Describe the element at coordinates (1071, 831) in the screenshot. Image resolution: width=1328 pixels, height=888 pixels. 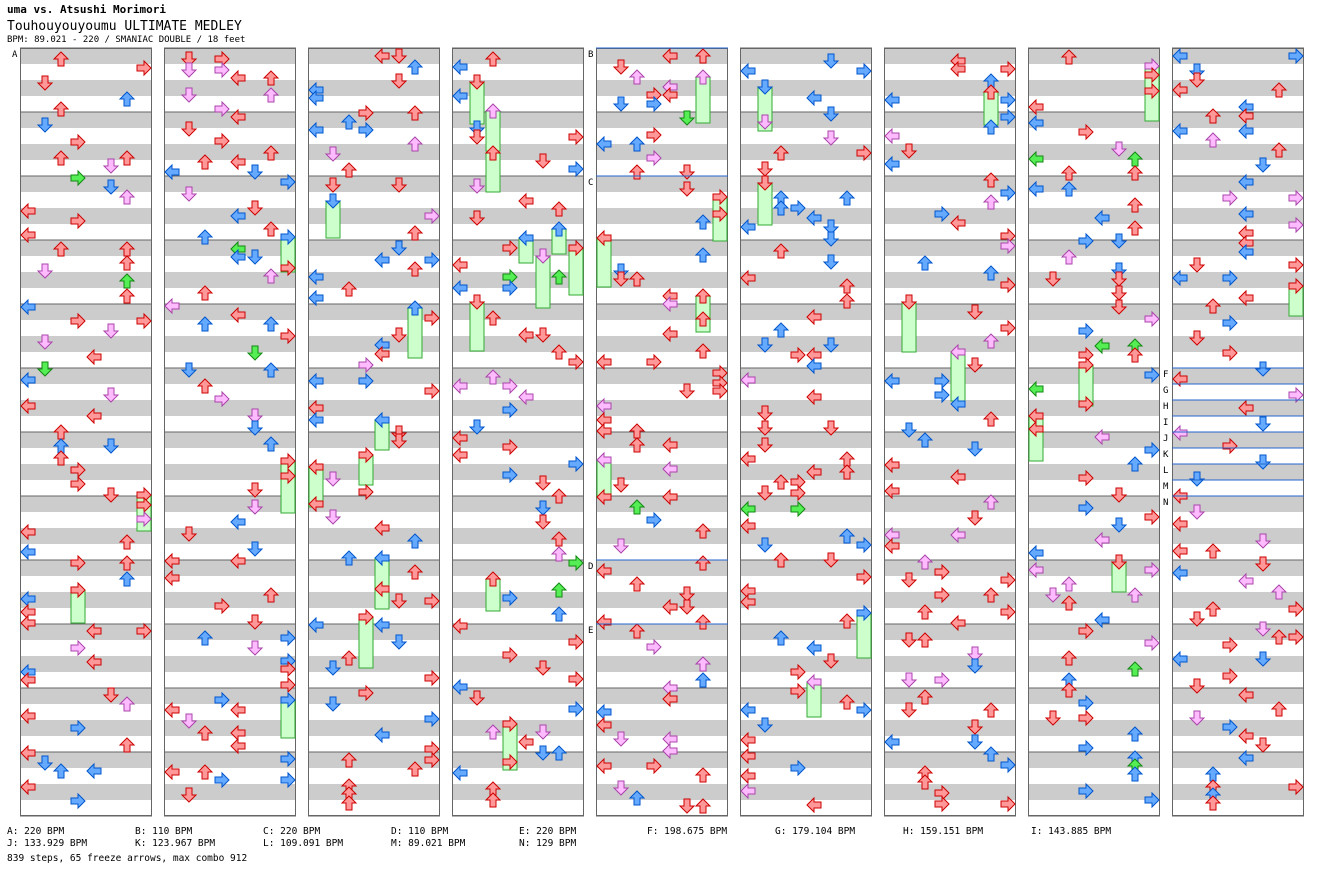
I see `legend-bpm-i: I: 143.885 BPM` at that location.